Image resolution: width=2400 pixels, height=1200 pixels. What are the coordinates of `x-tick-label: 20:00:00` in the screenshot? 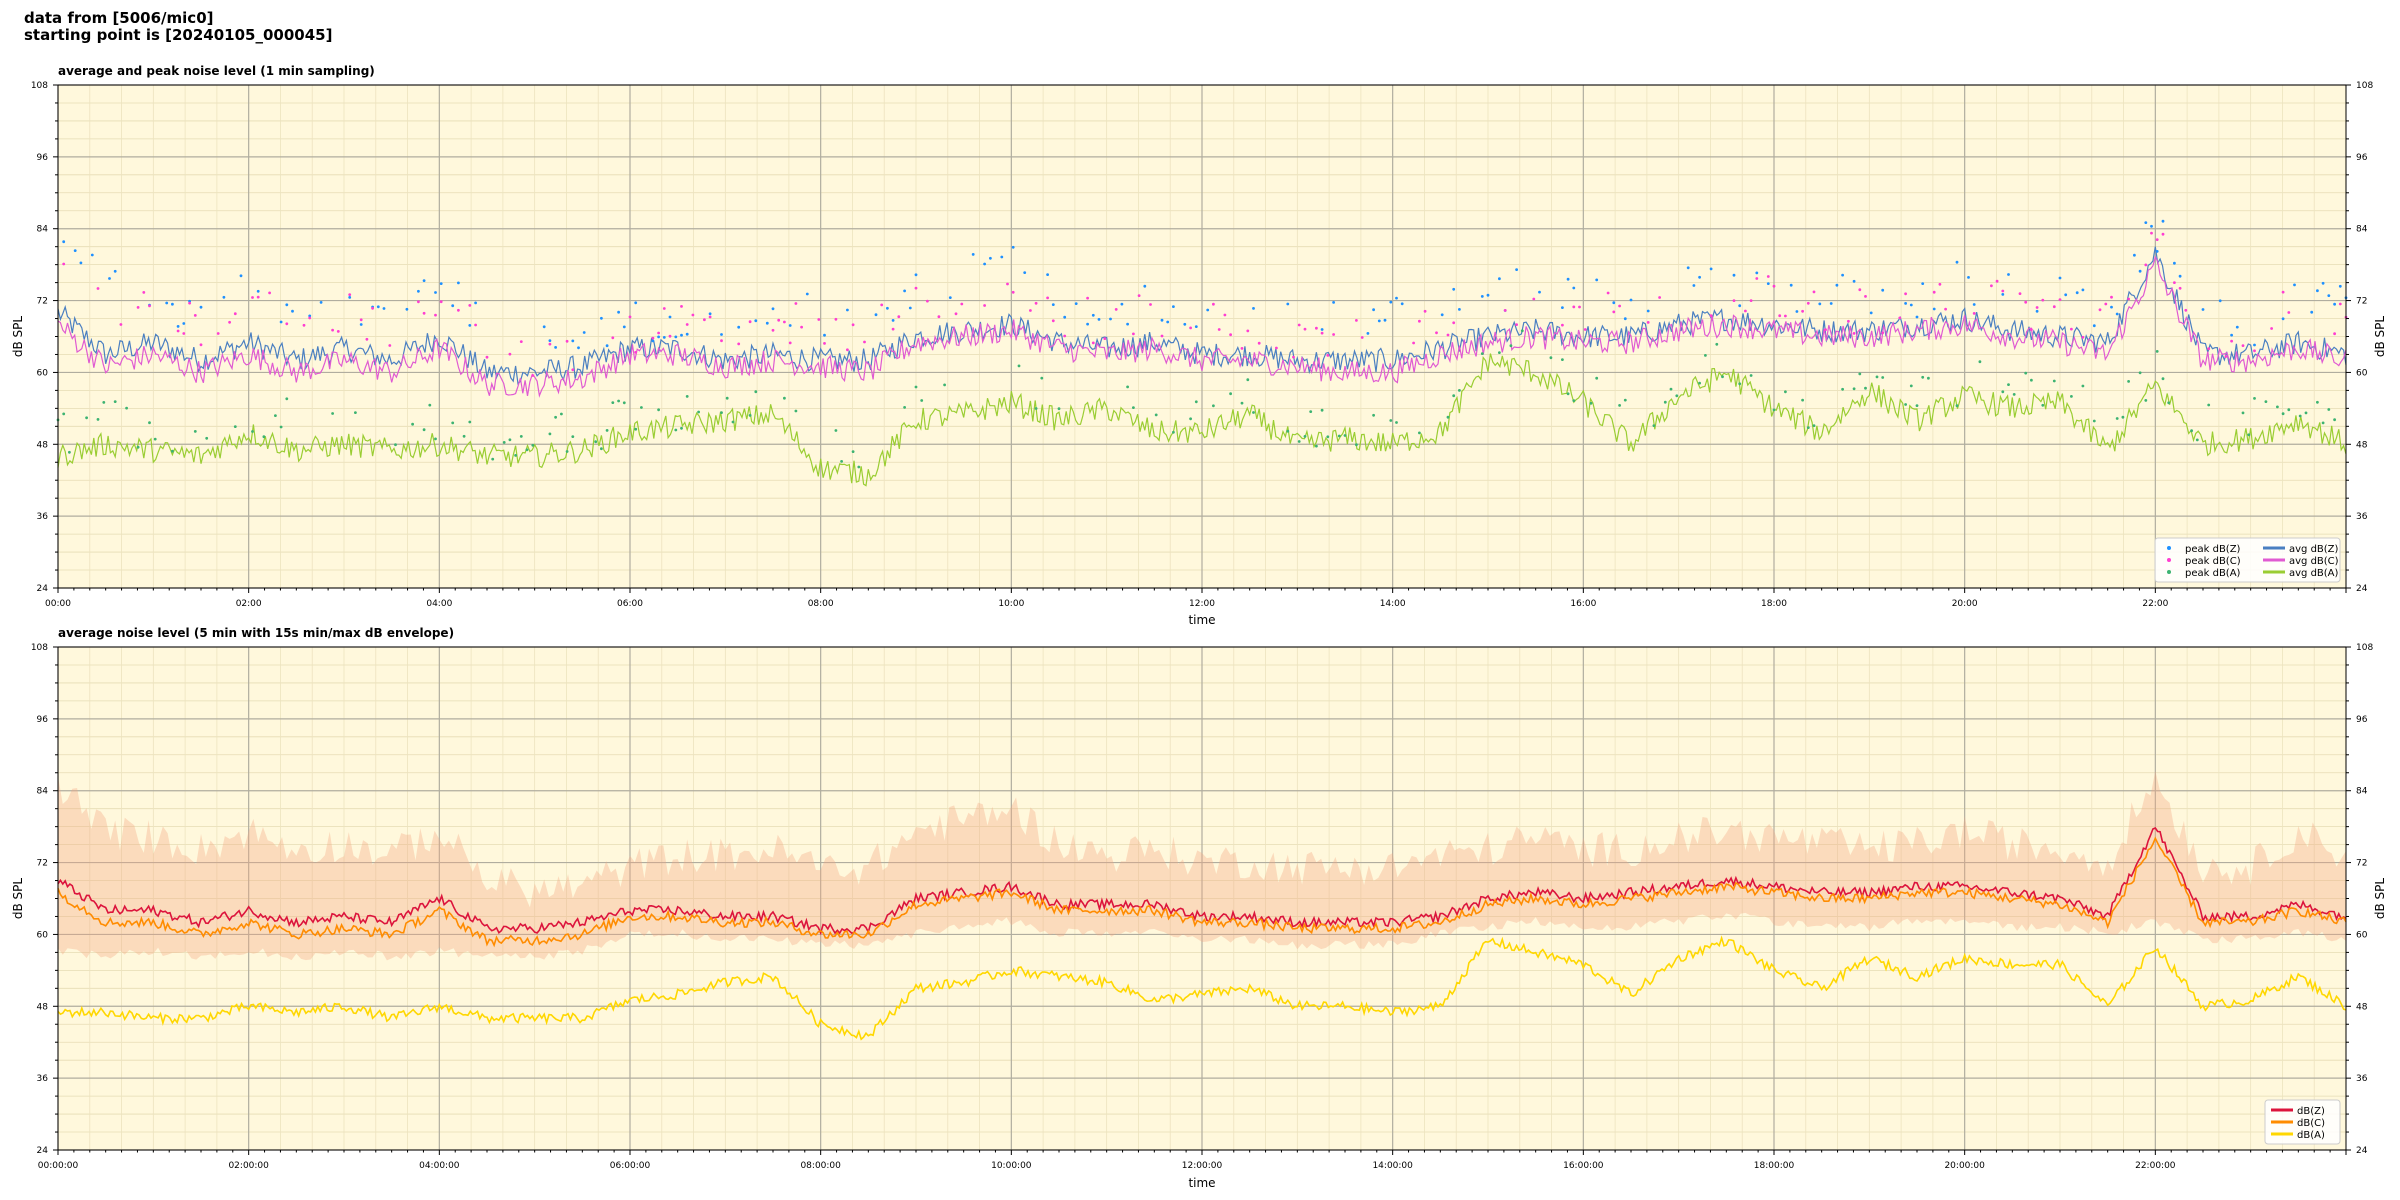 It's located at (1964, 1166).